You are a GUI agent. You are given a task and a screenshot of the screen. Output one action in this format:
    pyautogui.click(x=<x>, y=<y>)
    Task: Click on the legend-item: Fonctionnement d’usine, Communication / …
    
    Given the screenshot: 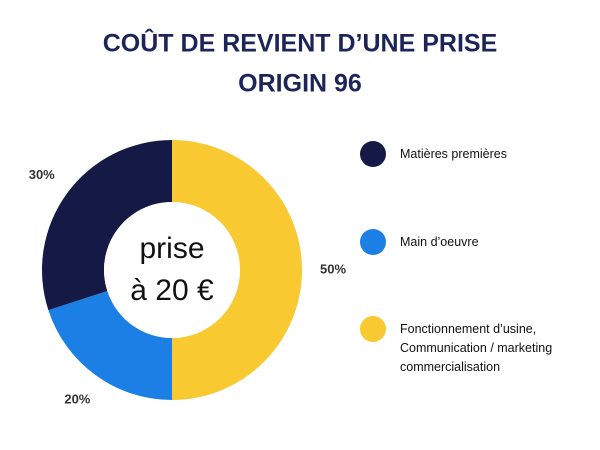 What is the action you would take?
    pyautogui.click(x=475, y=346)
    